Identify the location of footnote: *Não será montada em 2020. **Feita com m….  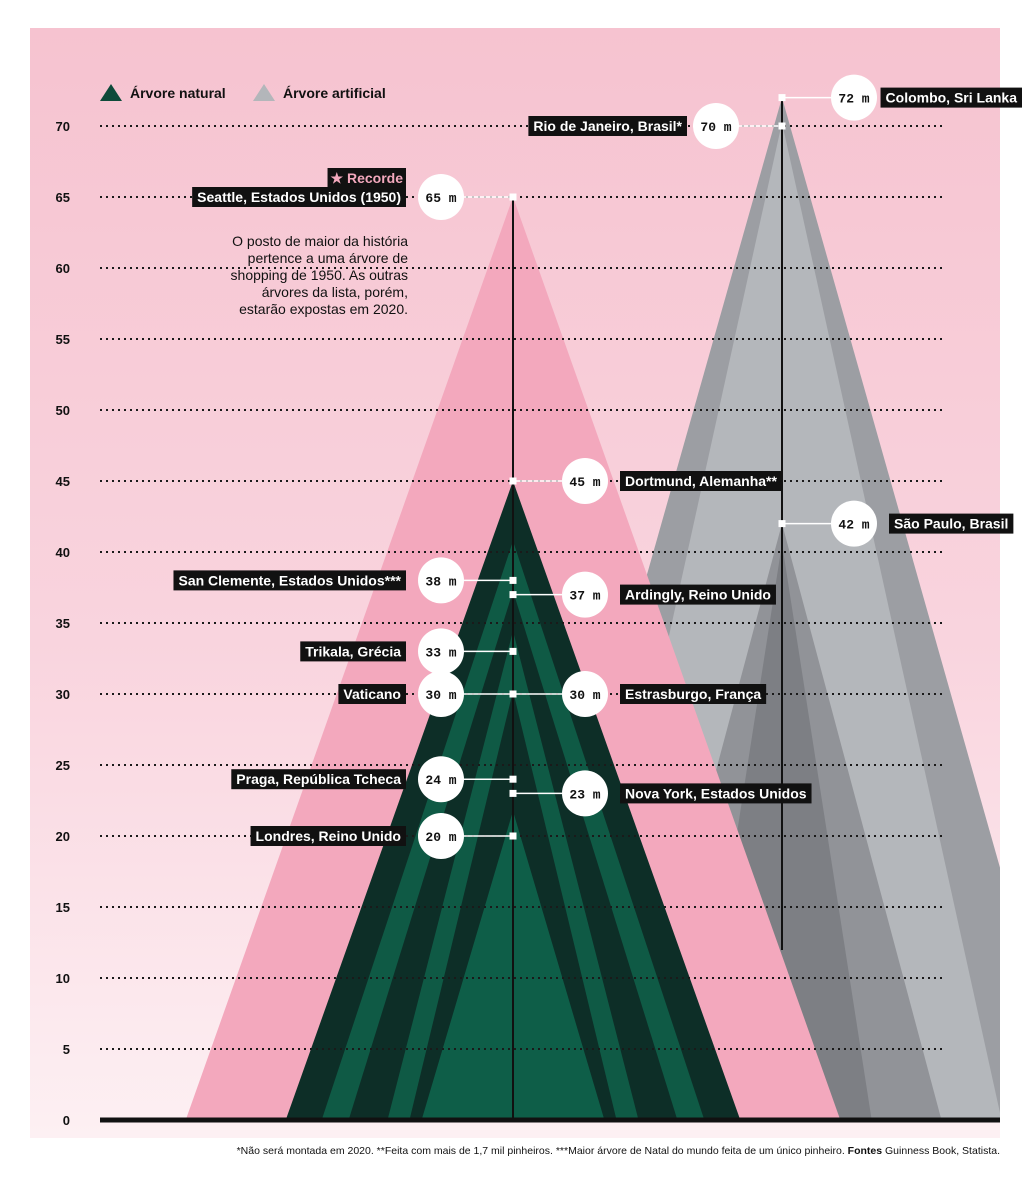
(618, 1151).